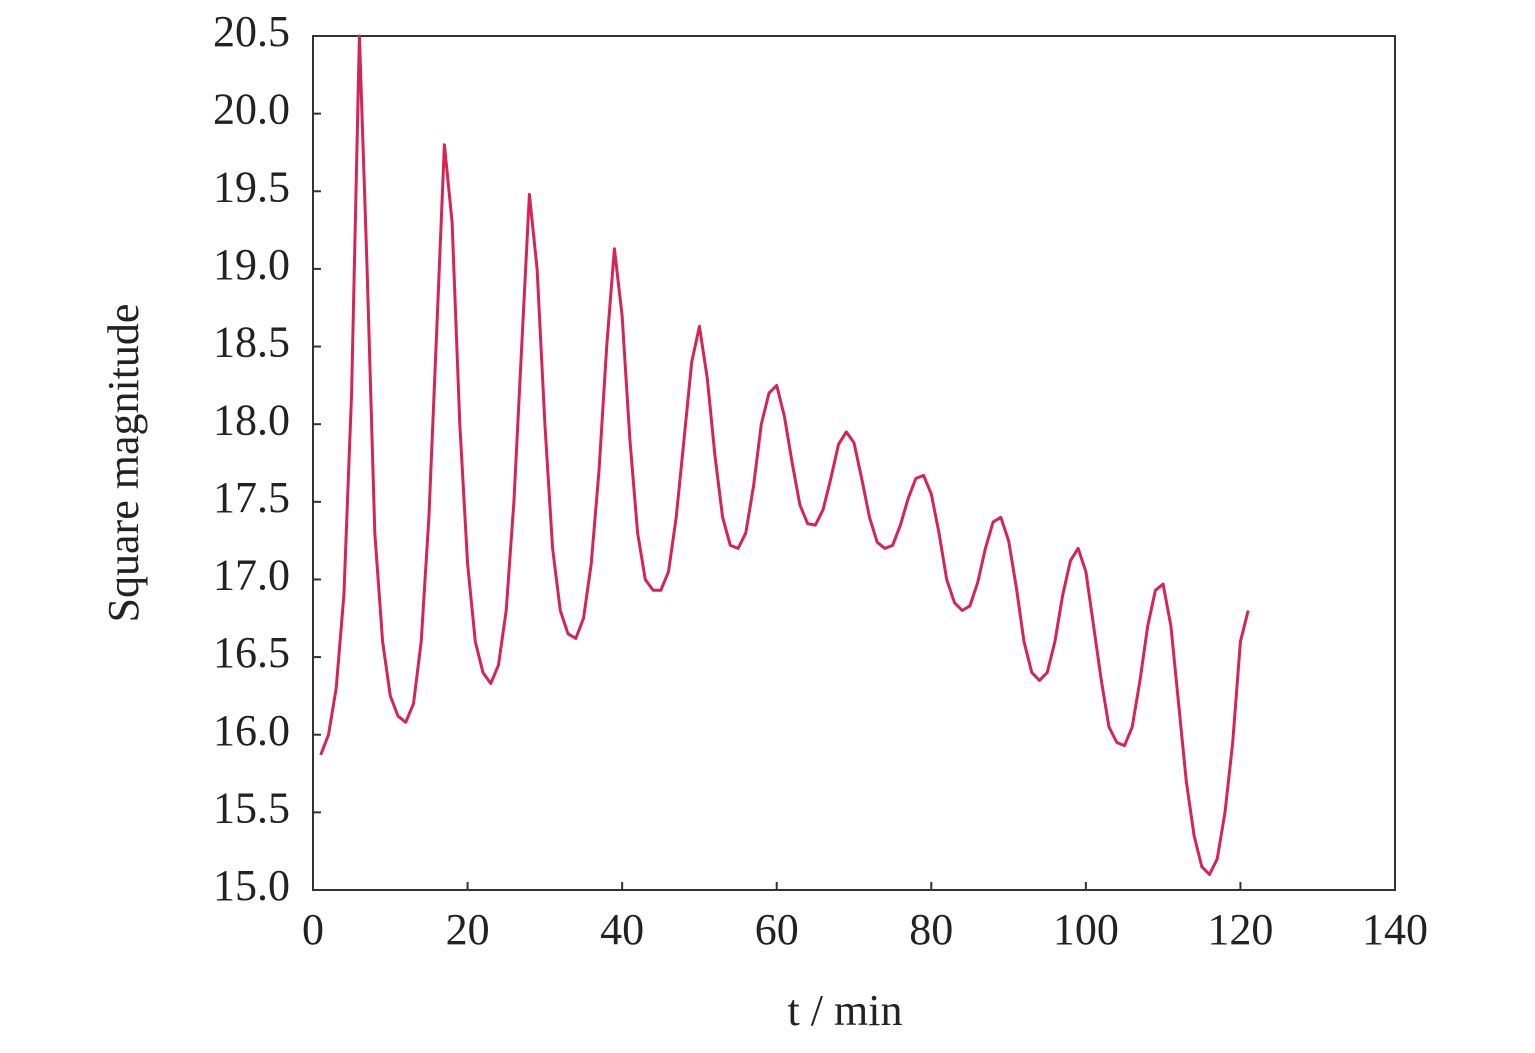 Image resolution: width=1535 pixels, height=1053 pixels. I want to click on x-tick-label: 100, so click(1086, 929).